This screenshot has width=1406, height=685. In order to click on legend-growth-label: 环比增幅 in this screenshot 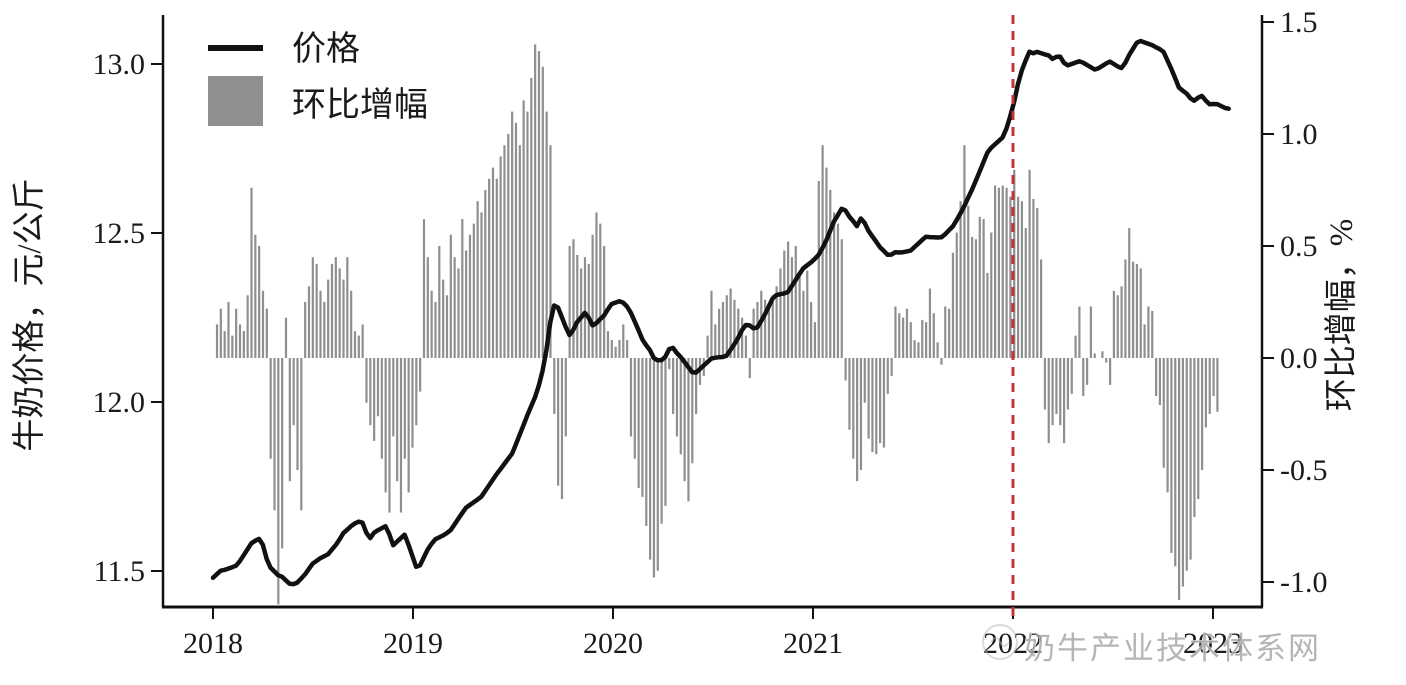, I will do `click(360, 105)`.